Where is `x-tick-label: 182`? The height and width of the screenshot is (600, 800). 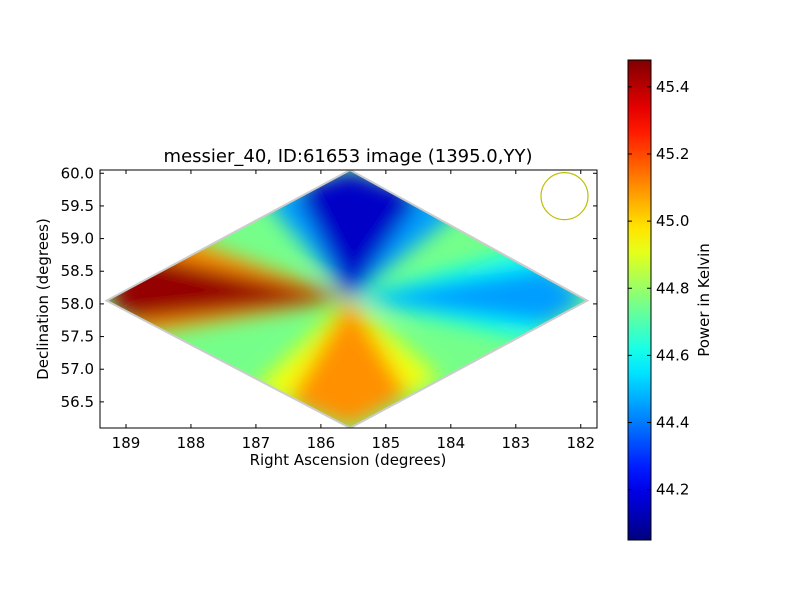 x-tick-label: 182 is located at coordinates (580, 443).